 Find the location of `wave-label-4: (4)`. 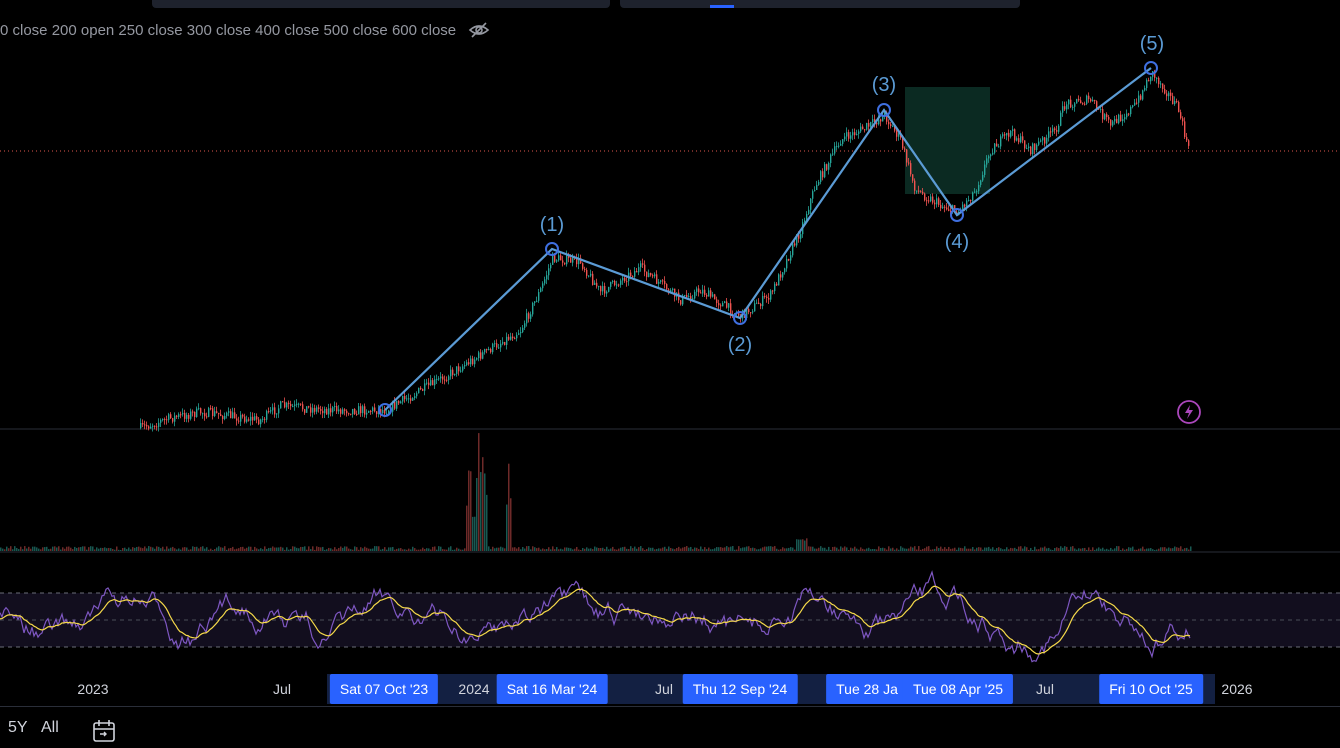

wave-label-4: (4) is located at coordinates (957, 242).